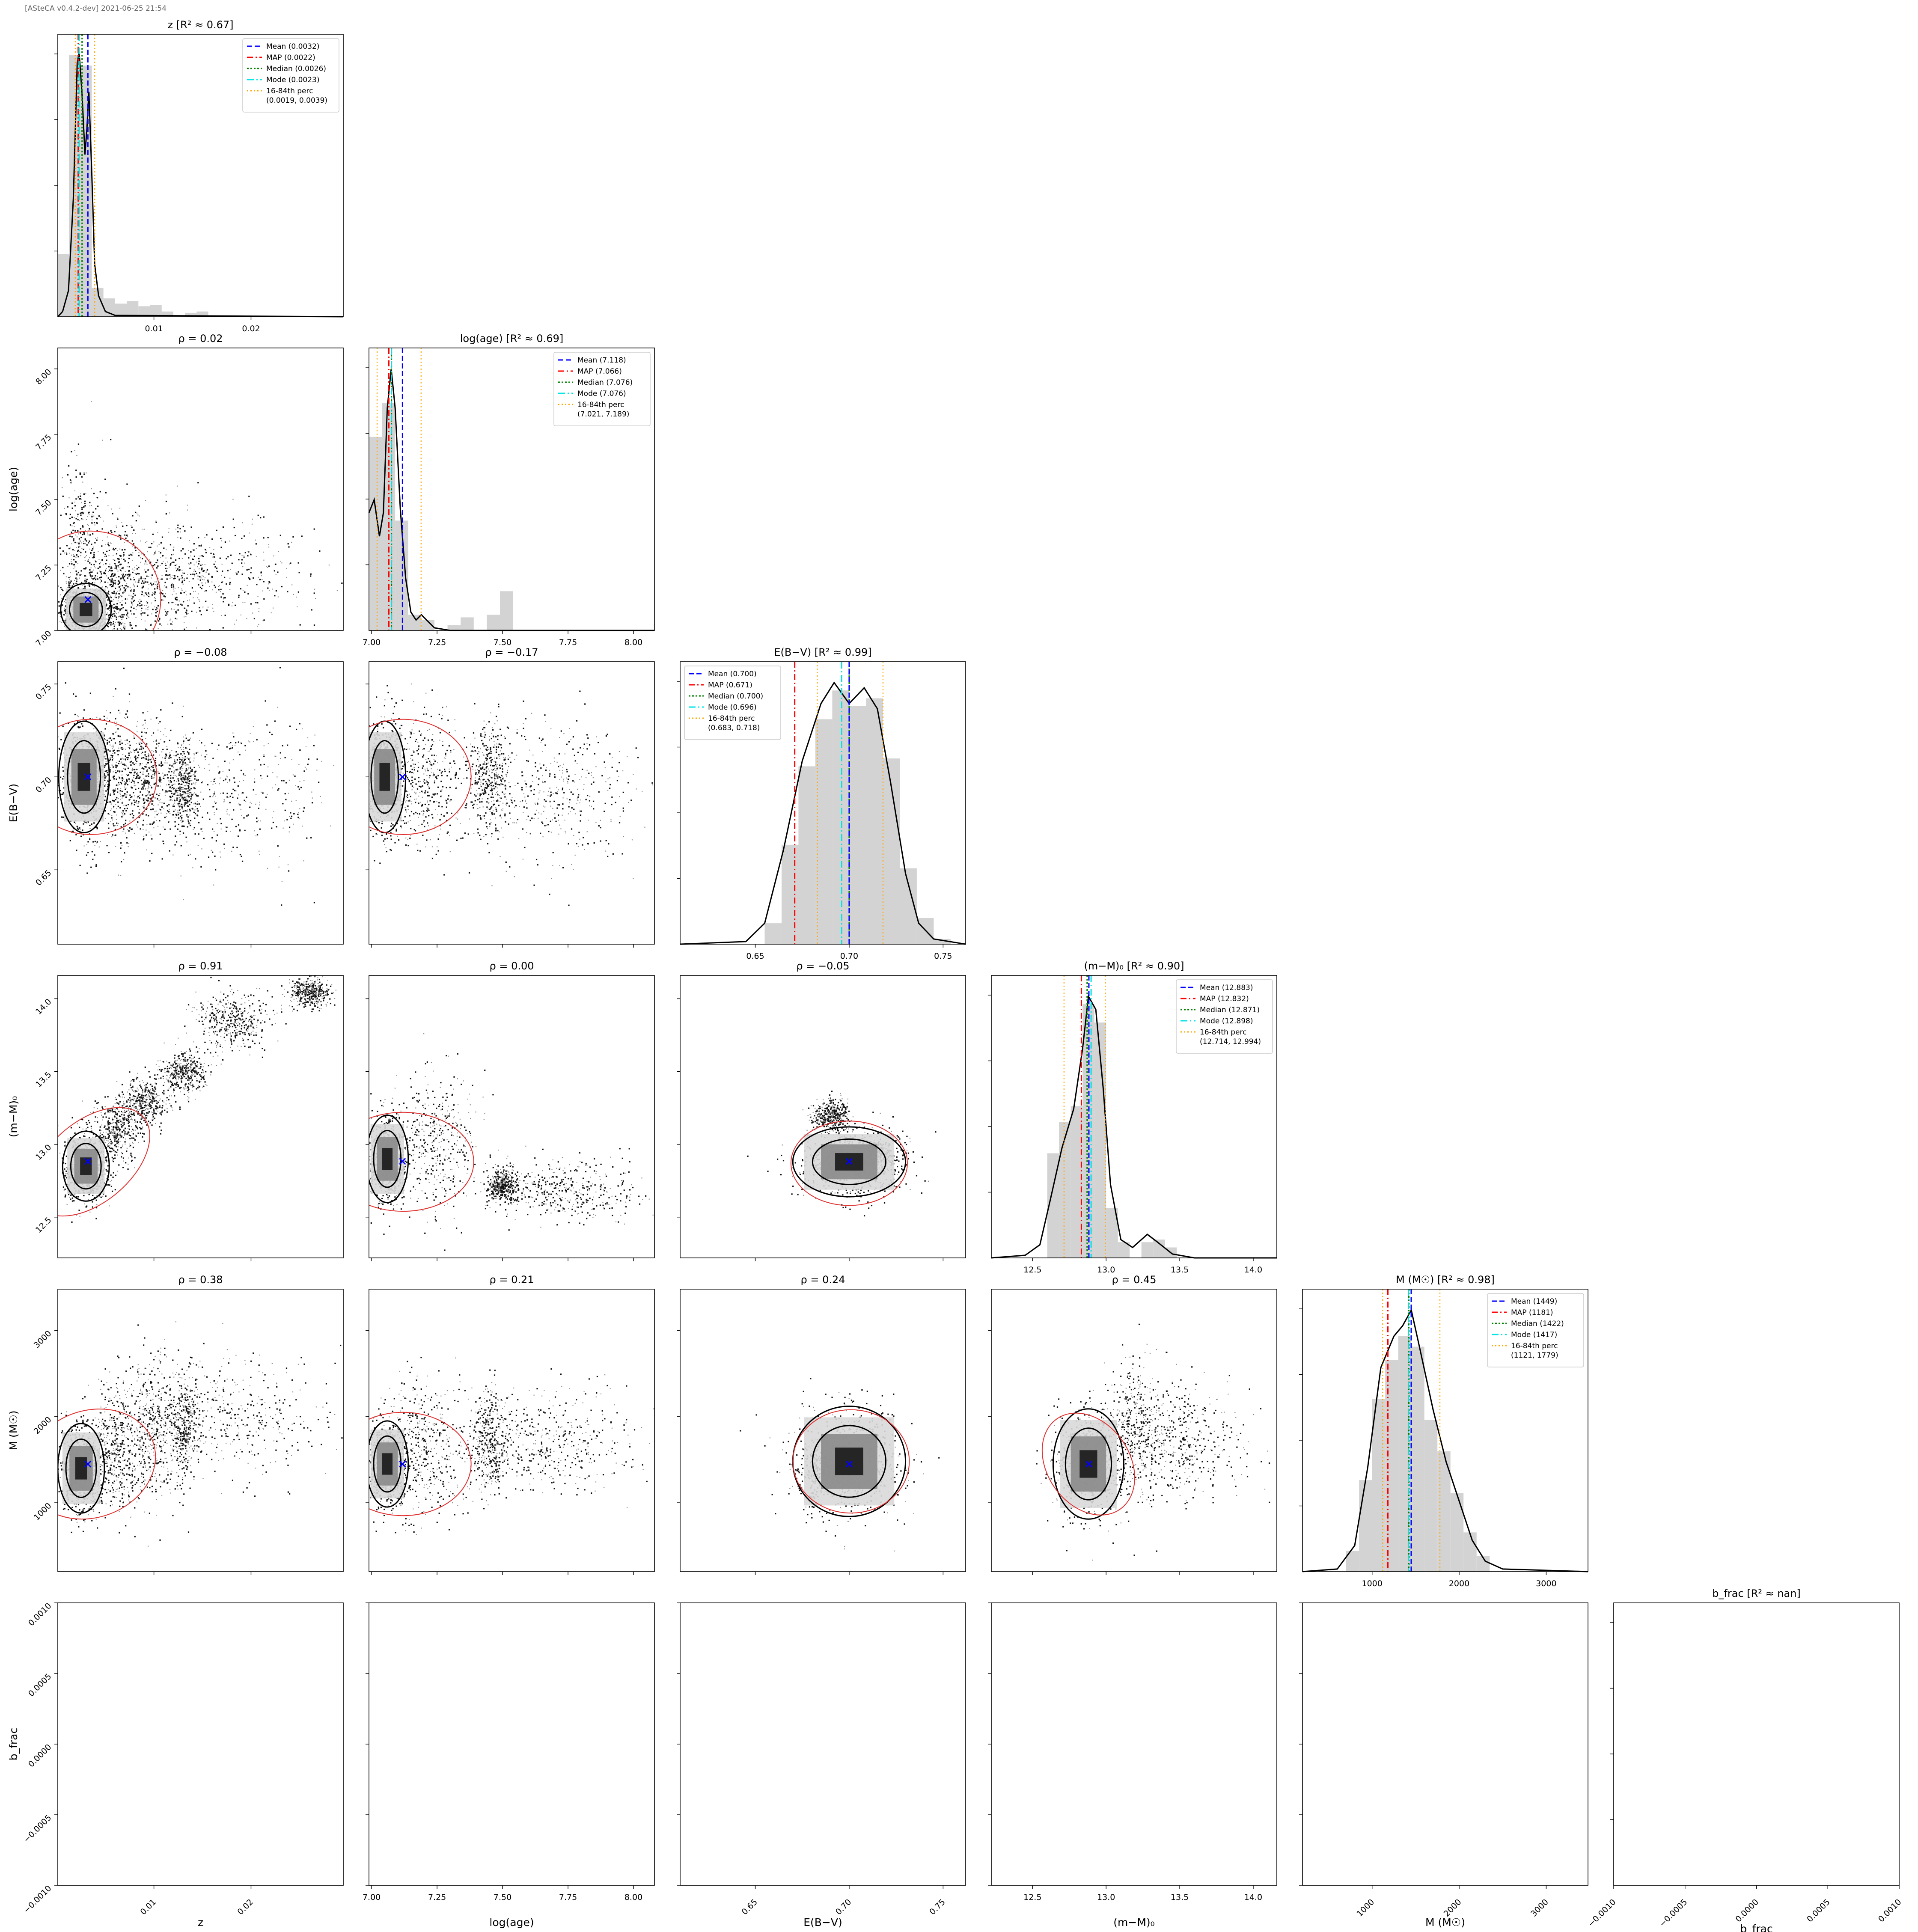 Image resolution: width=1918 pixels, height=1932 pixels. I want to click on x-tick-label: −0.0005, so click(1673, 1913).